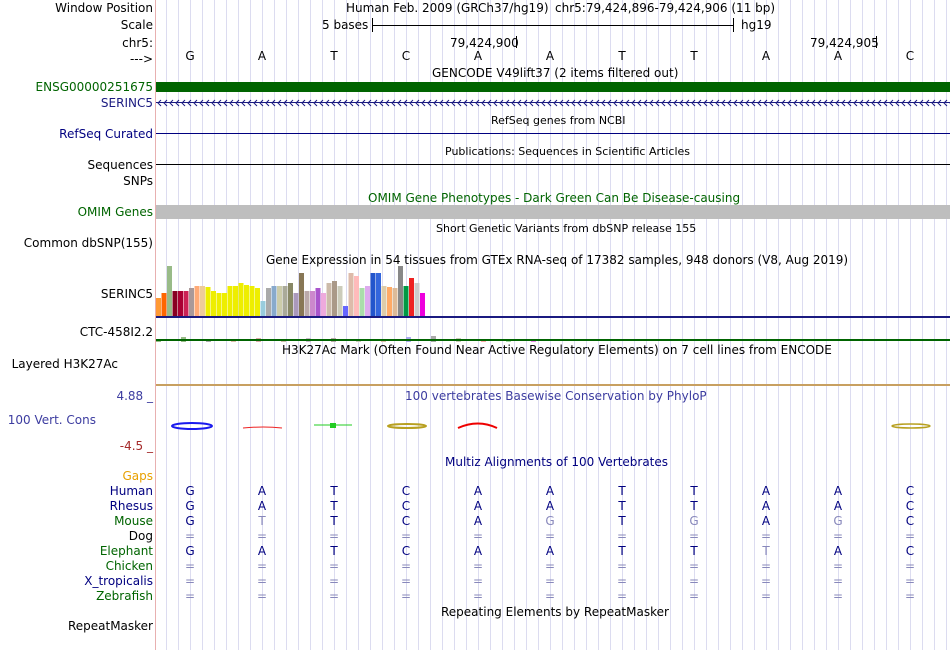 This screenshot has height=650, width=950. I want to click on species-label: Chicken, so click(129, 566).